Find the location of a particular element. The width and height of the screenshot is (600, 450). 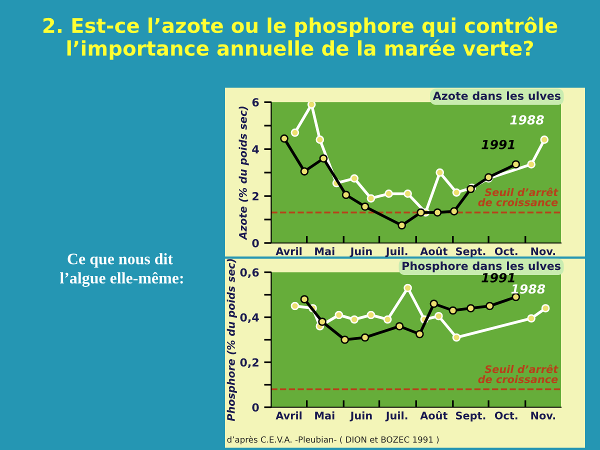

y-tick-label: 2 is located at coordinates (255, 196).